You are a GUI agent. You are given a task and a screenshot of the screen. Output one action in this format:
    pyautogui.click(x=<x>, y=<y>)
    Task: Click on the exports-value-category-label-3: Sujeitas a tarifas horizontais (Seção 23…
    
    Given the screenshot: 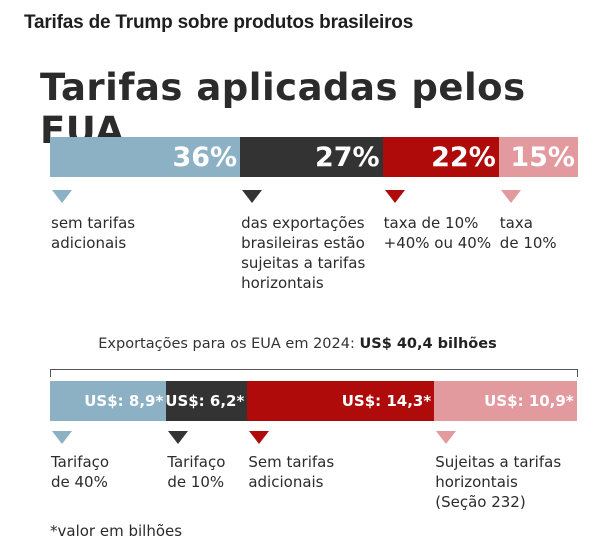 What is the action you would take?
    pyautogui.click(x=498, y=482)
    